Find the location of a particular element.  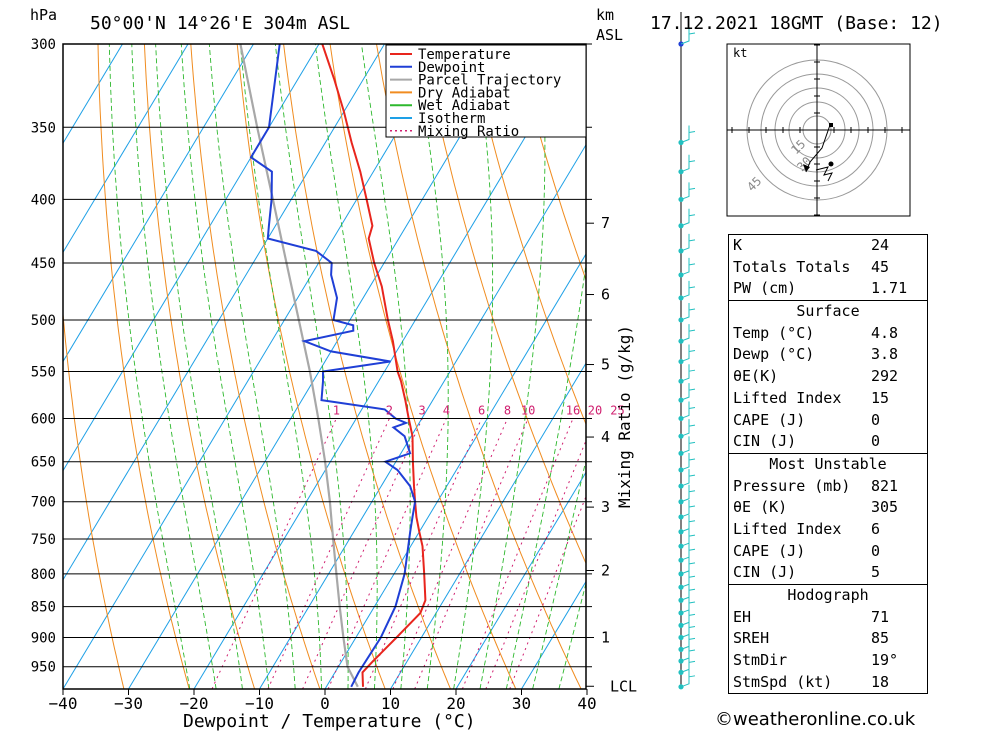

surface-title: Surface is located at coordinates (828, 311).